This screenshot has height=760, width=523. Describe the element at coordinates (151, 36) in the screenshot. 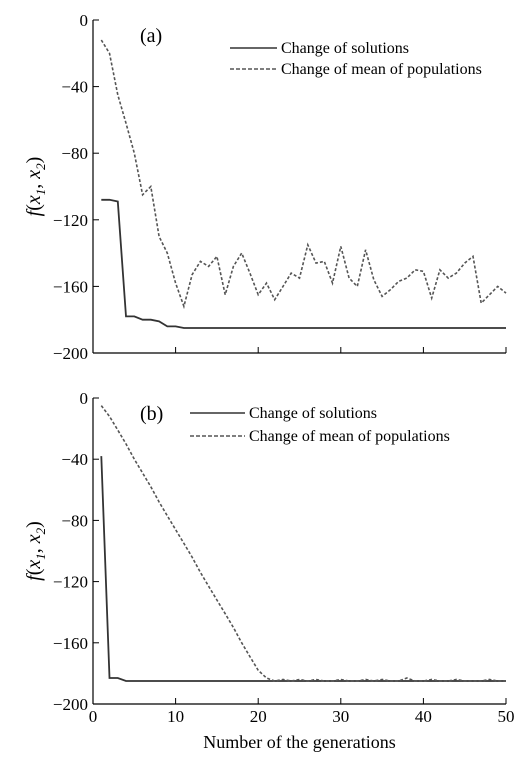

I see `panel-label: (a)` at that location.